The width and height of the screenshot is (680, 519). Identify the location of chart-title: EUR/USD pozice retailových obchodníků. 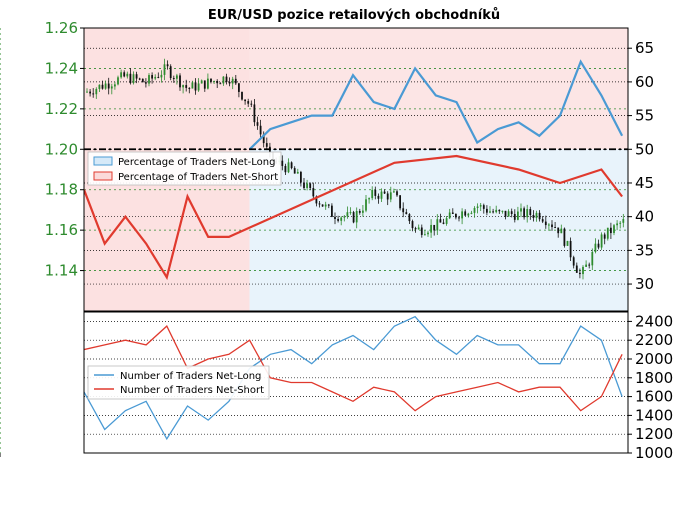
(354, 15).